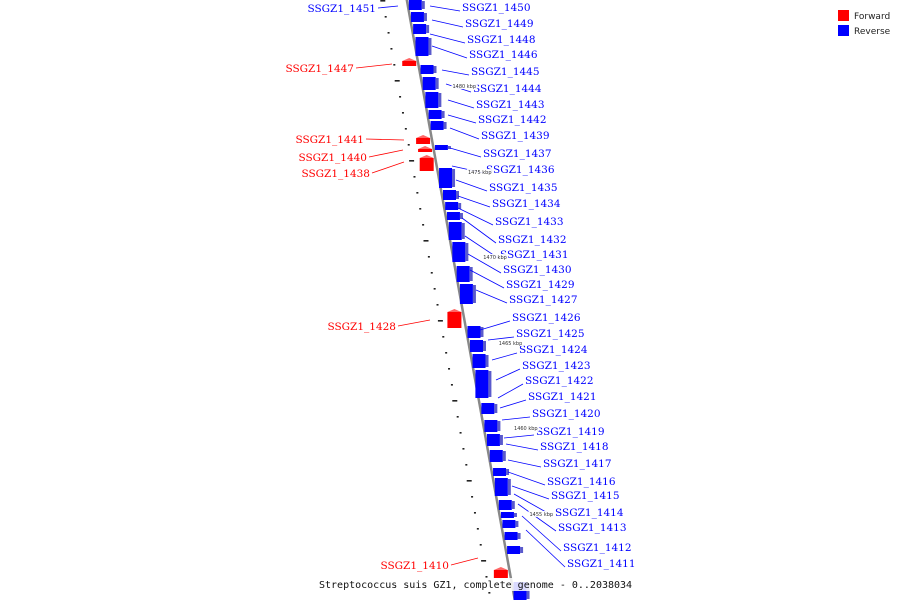  Describe the element at coordinates (512, 120) in the screenshot. I see `reverse-gene-label: SSGZ1_1442` at that location.